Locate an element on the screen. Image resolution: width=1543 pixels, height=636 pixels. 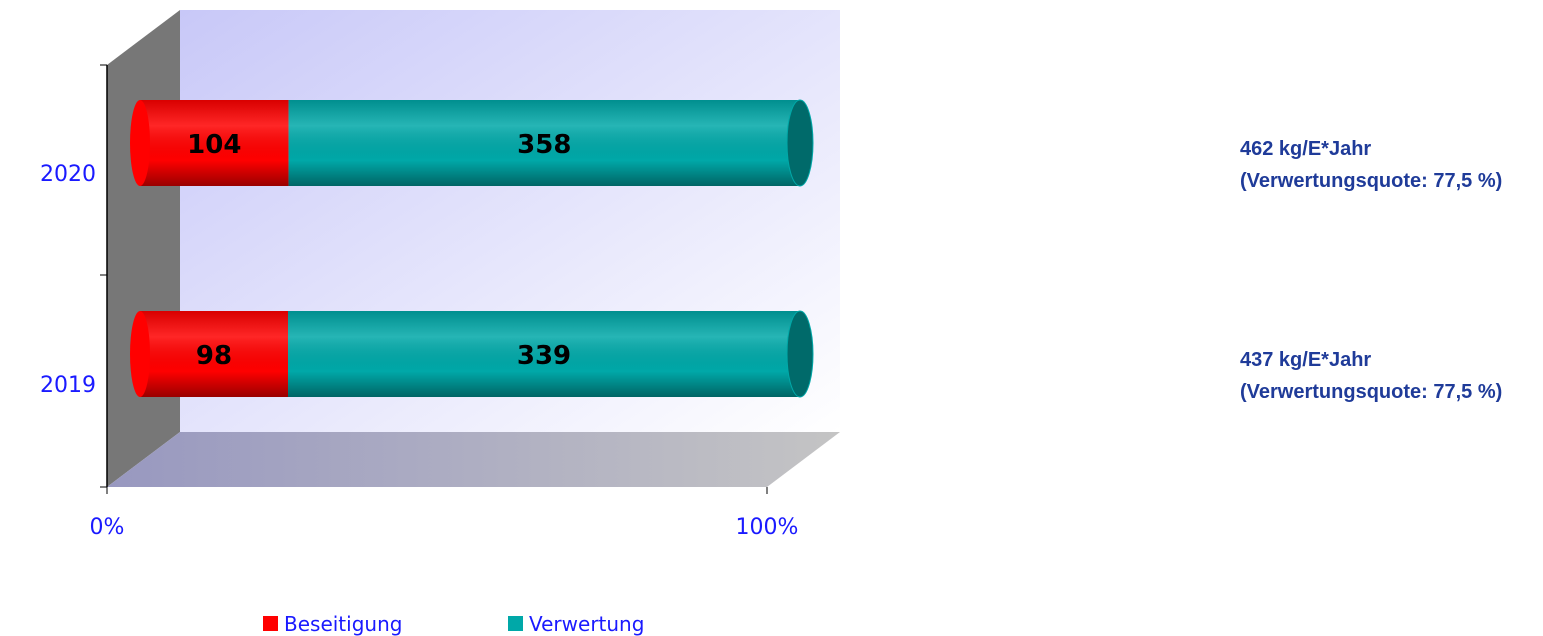
side-wall is located at coordinates (143, 248).